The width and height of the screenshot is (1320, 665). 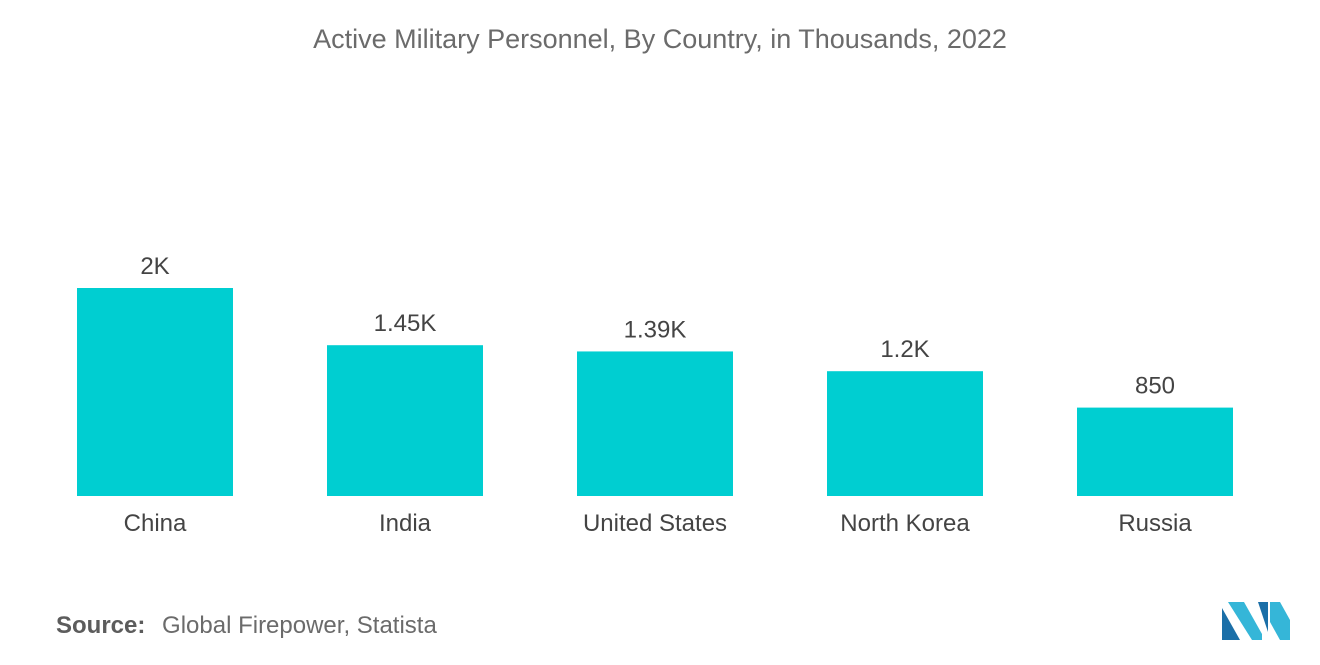 I want to click on x-tick-label: North Korea, so click(x=905, y=523).